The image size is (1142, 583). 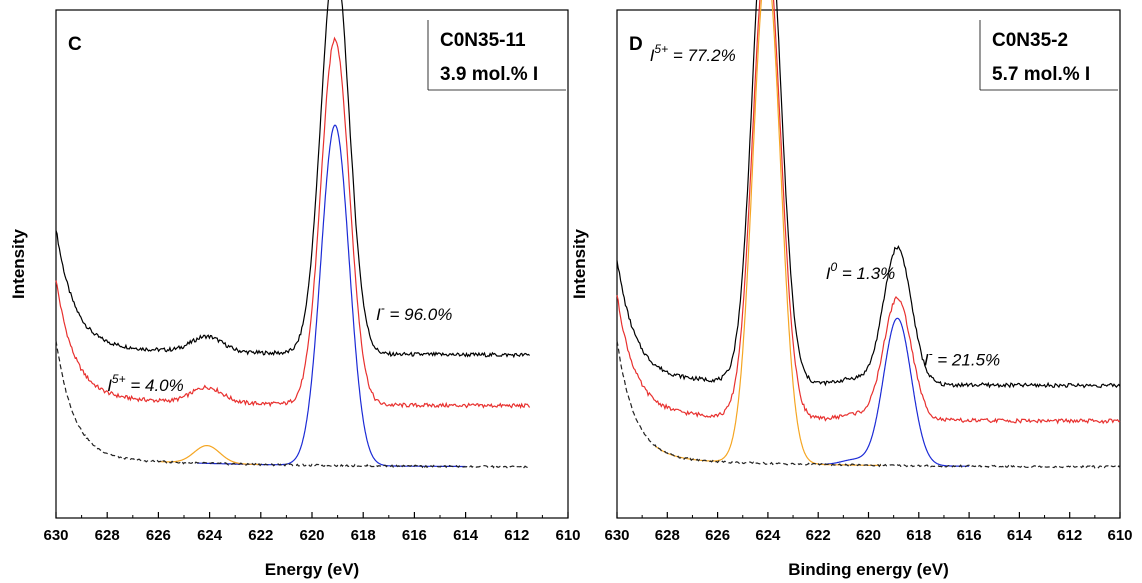 What do you see at coordinates (693, 53) in the screenshot?
I see `peak-annotation: I5+ = 77.2%` at bounding box center [693, 53].